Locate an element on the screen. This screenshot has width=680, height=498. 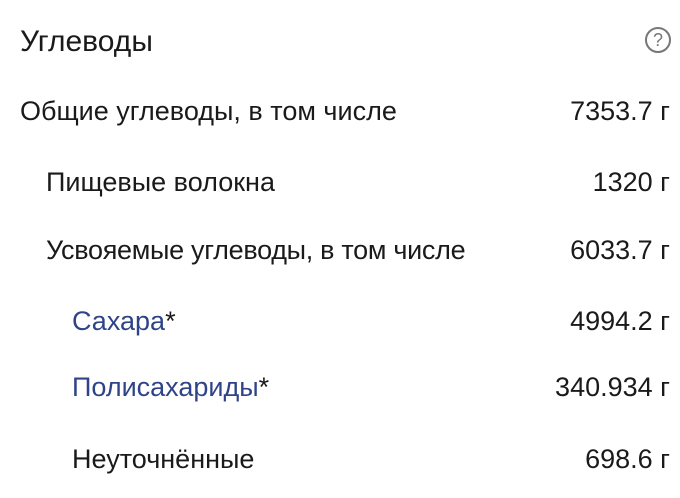
row-digestible-carbs: Усвояемые углеводы, в том числе 6033.7 г is located at coordinates (335, 250).